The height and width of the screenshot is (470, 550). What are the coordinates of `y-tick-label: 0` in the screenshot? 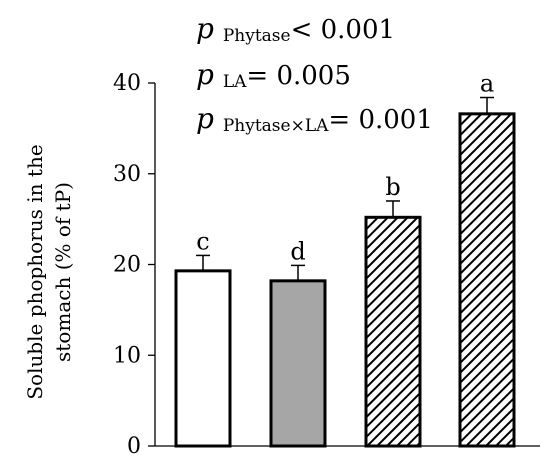 It's located at (134, 446).